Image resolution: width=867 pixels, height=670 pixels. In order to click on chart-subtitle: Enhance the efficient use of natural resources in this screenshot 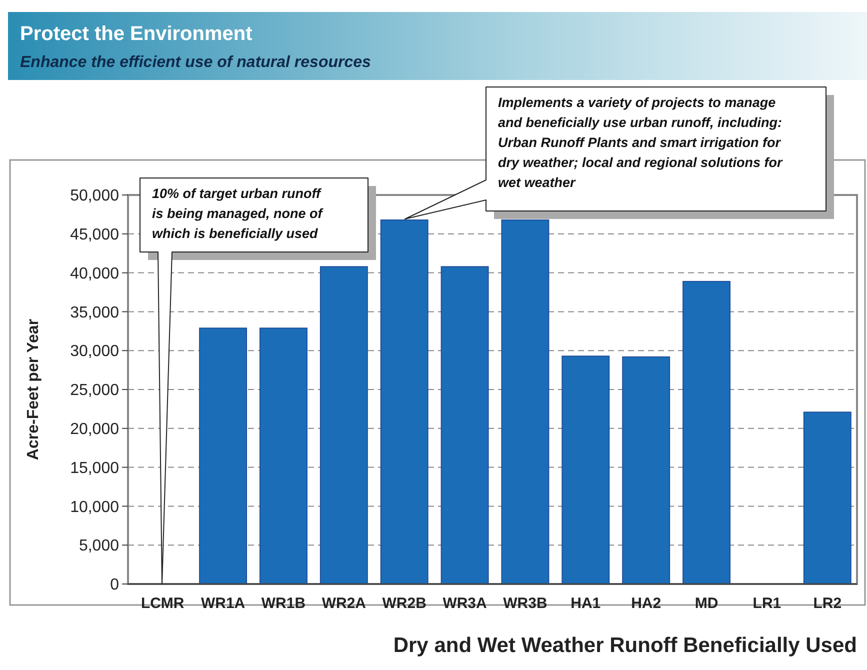, I will do `click(196, 62)`.